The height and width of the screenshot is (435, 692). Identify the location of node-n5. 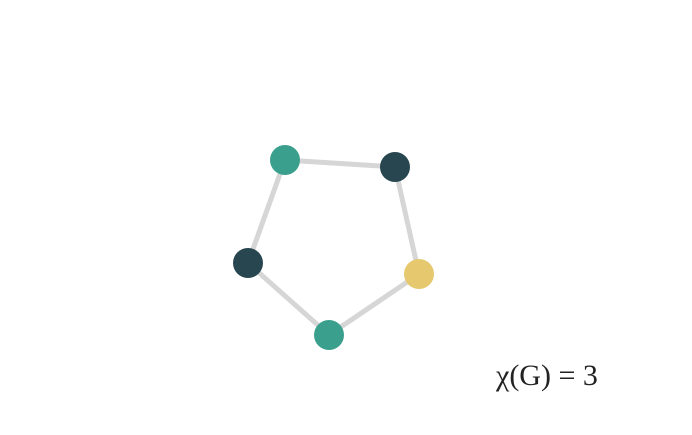
(248, 263).